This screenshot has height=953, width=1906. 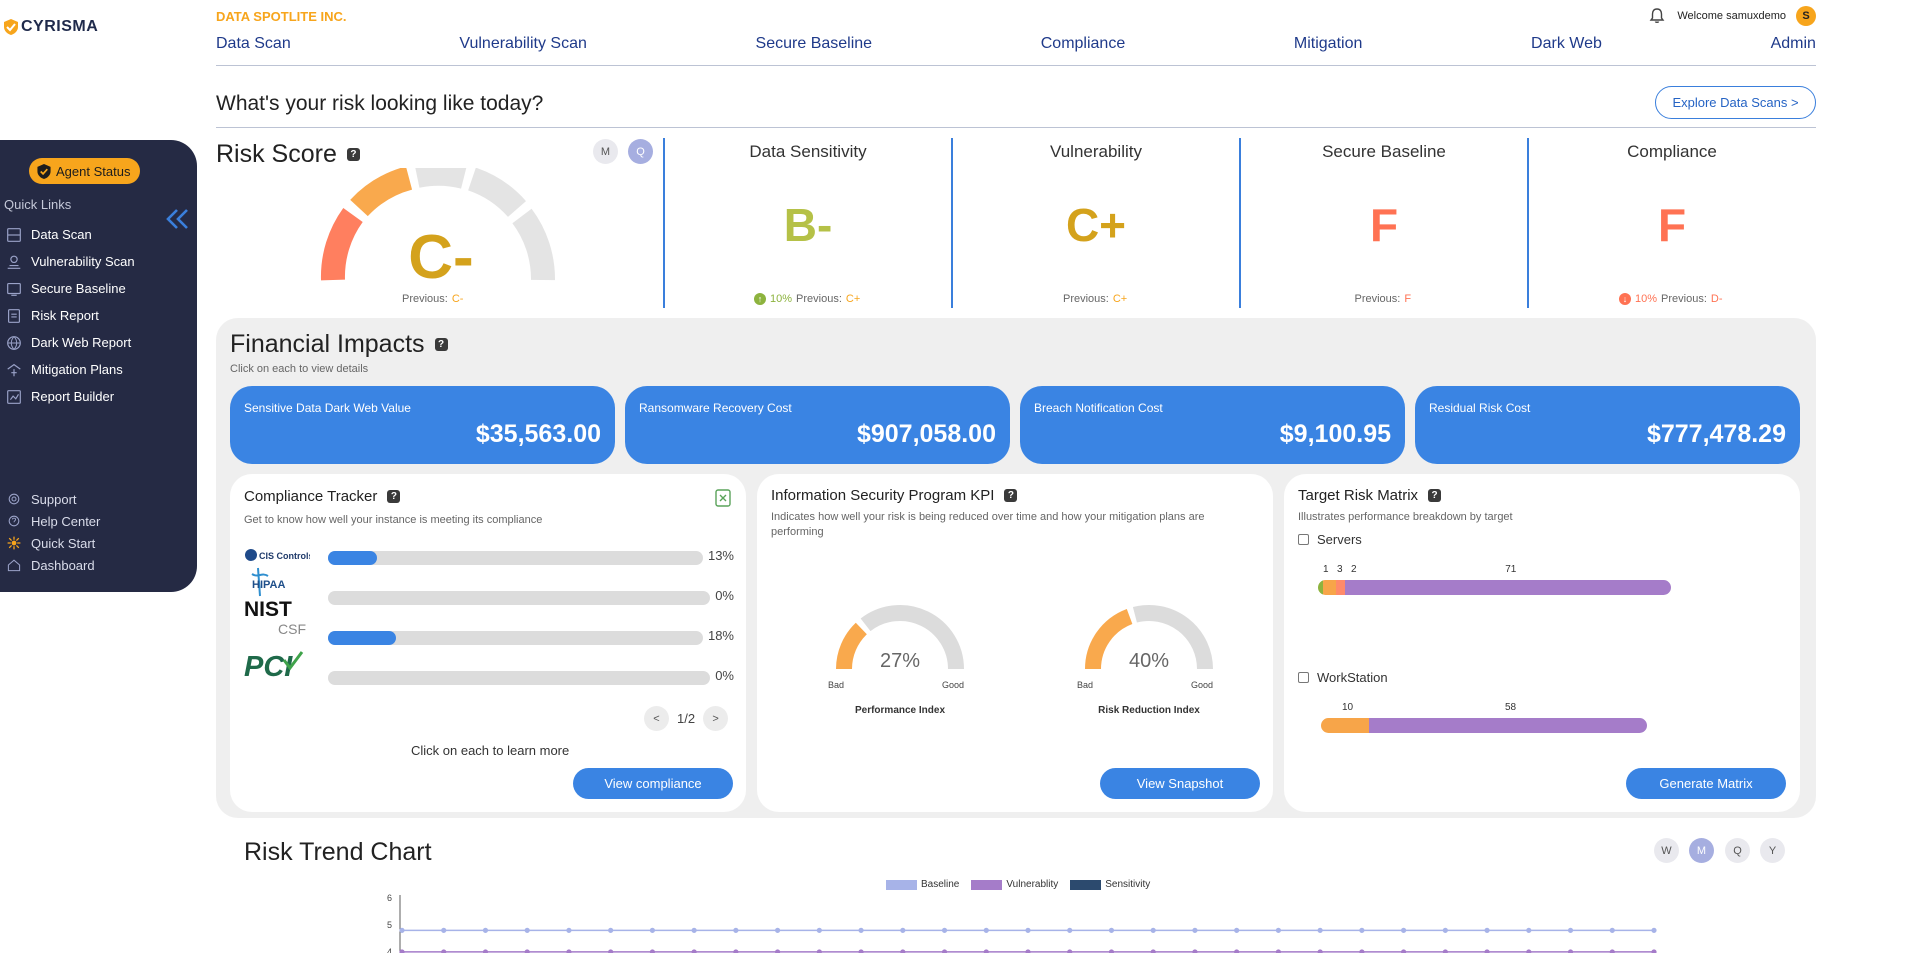 What do you see at coordinates (656, 718) in the screenshot?
I see `prev-page-button: <` at bounding box center [656, 718].